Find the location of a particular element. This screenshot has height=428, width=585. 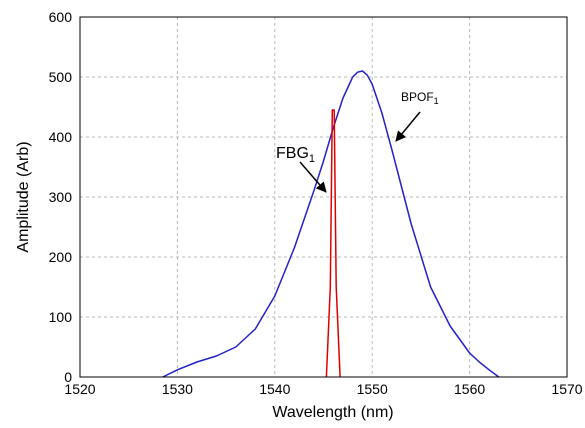

y-axis-label: Amplitude (Arb) is located at coordinates (23, 196).